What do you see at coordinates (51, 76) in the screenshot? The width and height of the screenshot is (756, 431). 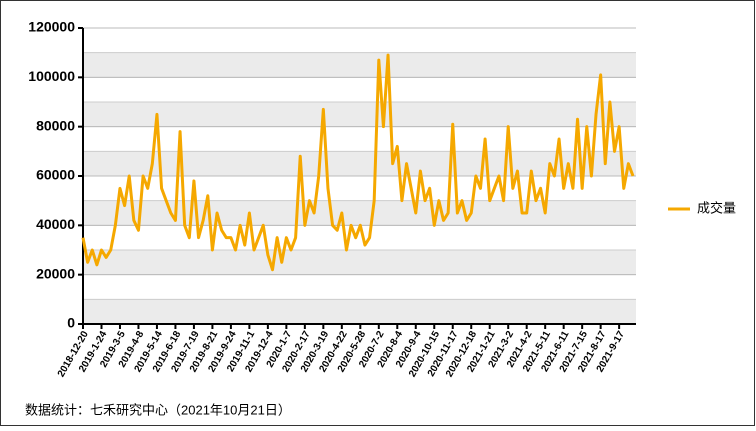 I see `y-tick-label: 100000` at bounding box center [51, 76].